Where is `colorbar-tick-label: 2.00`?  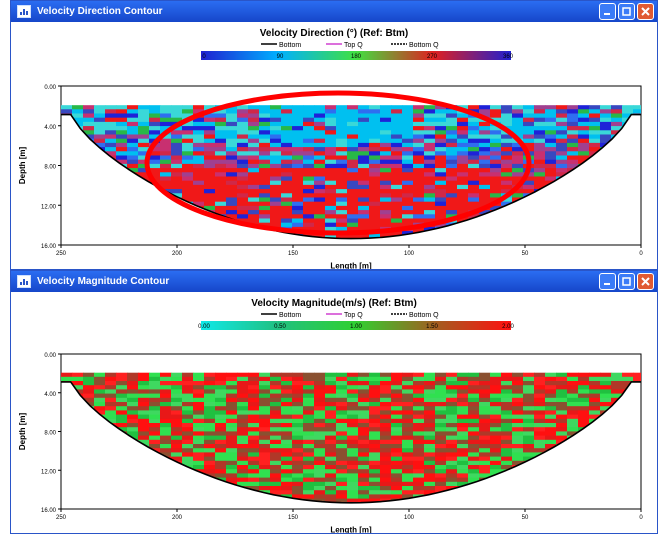 colorbar-tick-label: 2.00 is located at coordinates (508, 327).